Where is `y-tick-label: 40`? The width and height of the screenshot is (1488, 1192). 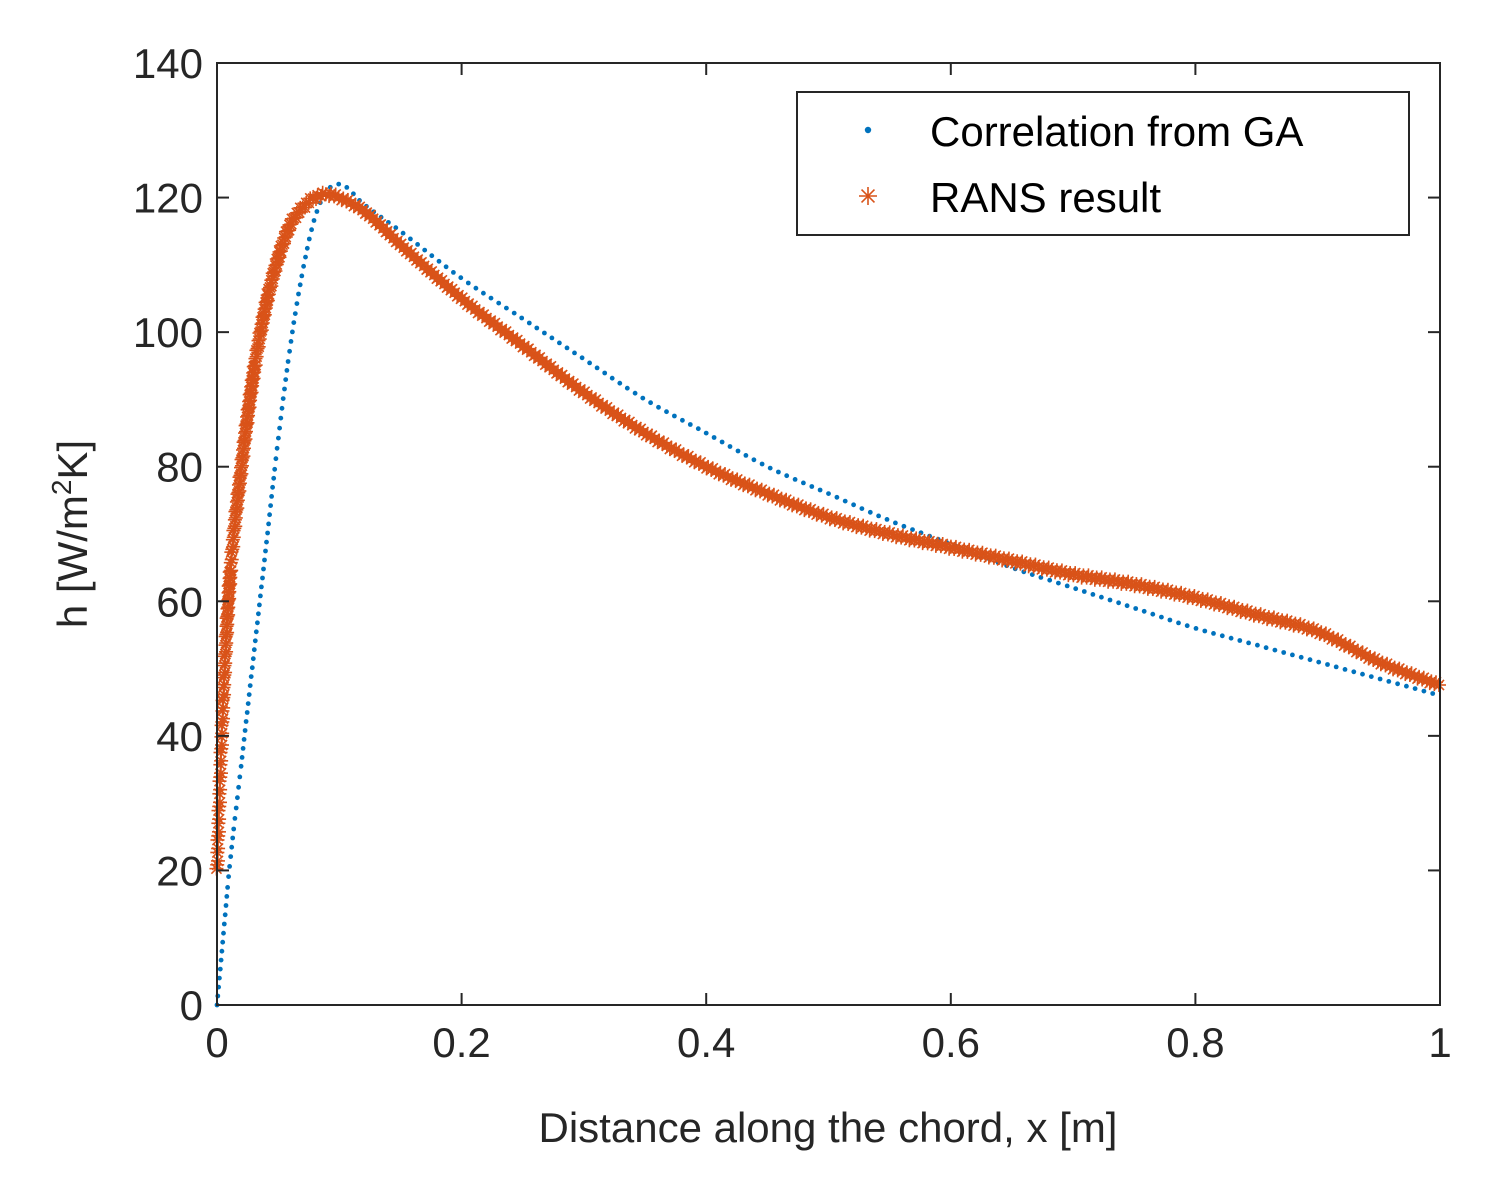 y-tick-label: 40 is located at coordinates (179, 736).